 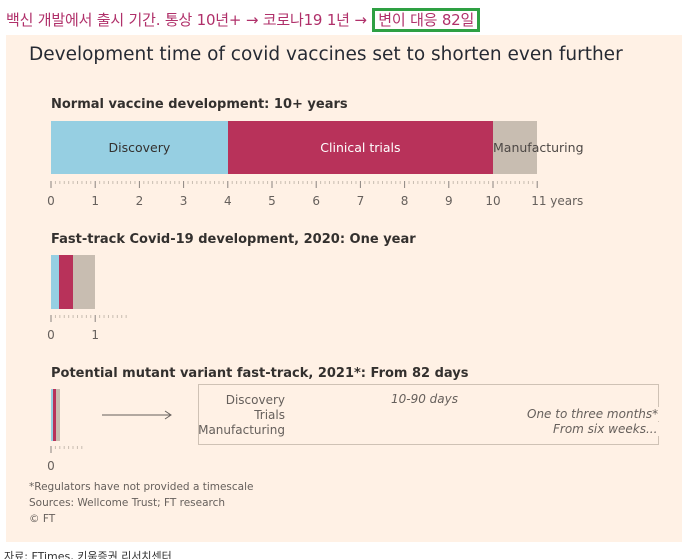 What do you see at coordinates (95, 335) in the screenshot?
I see `covid2020-tick-label: 1` at bounding box center [95, 335].